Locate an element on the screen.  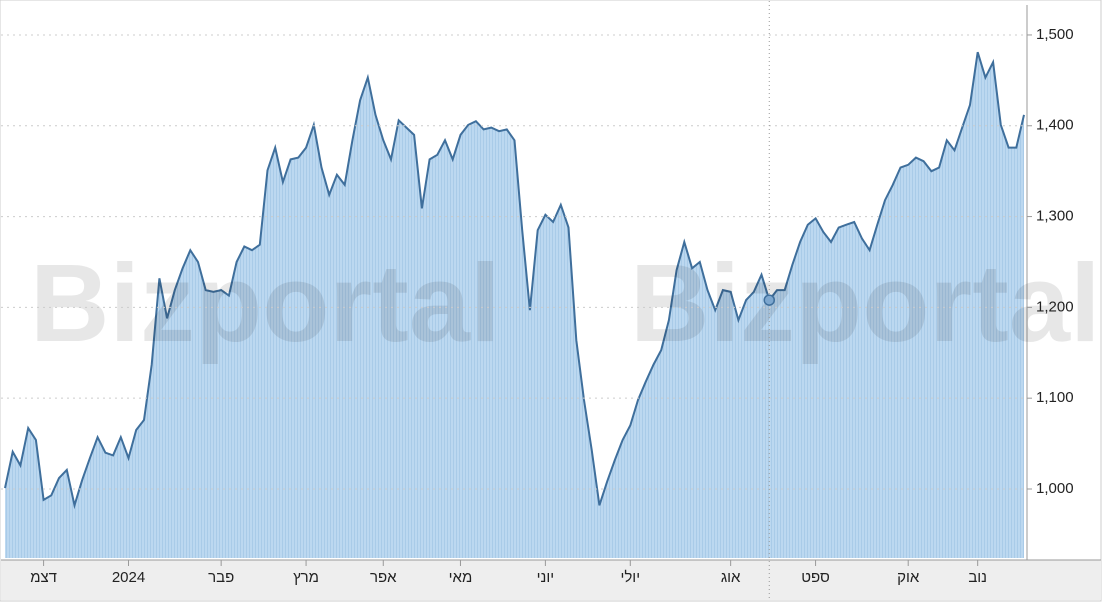
x-tick-label: אפר is located at coordinates (383, 577).